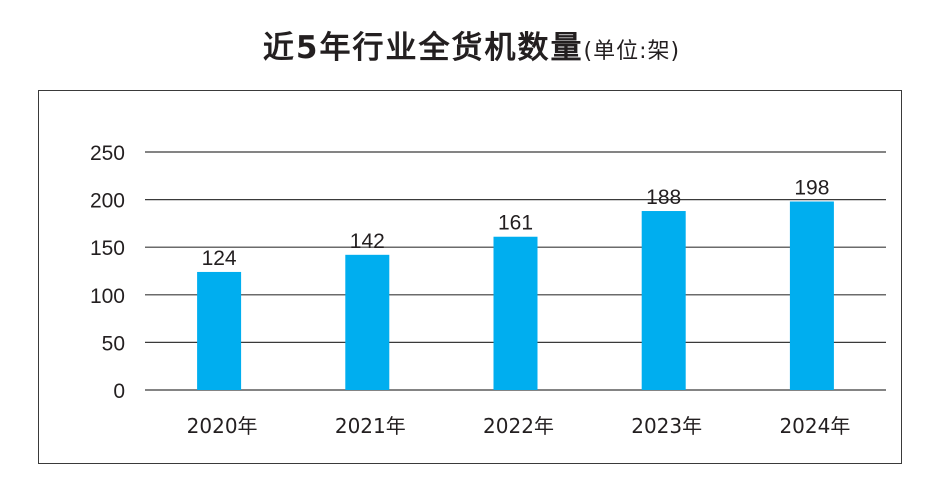 The image size is (943, 496). I want to click on data-label-2020年: 124, so click(219, 258).